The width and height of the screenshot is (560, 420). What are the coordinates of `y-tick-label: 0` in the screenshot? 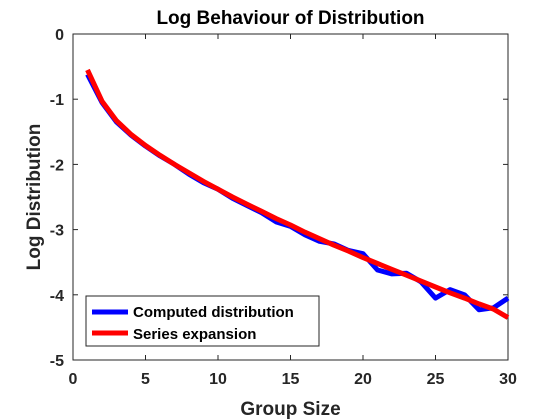 It's located at (59, 35).